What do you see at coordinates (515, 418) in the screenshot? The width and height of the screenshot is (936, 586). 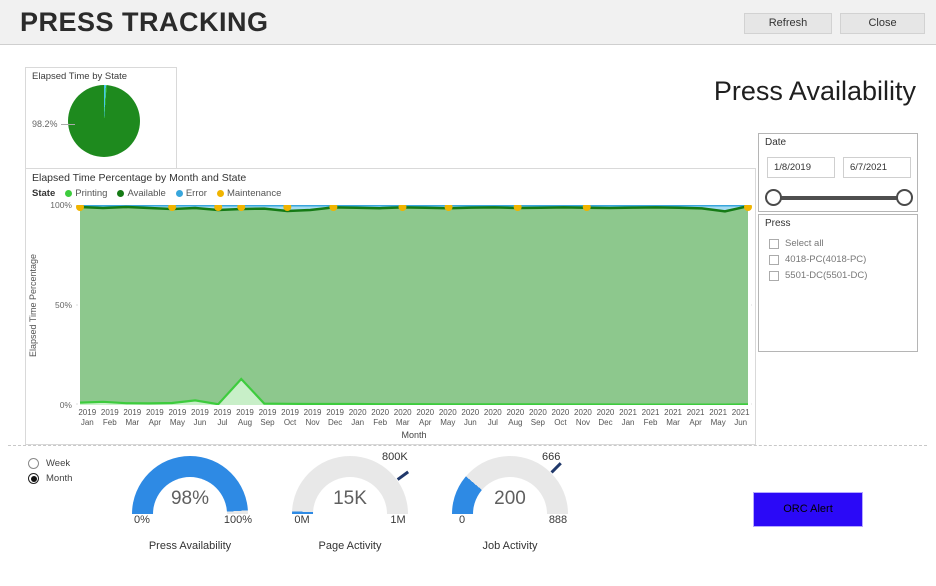 I see `x-axis-label: 2020 Aug` at bounding box center [515, 418].